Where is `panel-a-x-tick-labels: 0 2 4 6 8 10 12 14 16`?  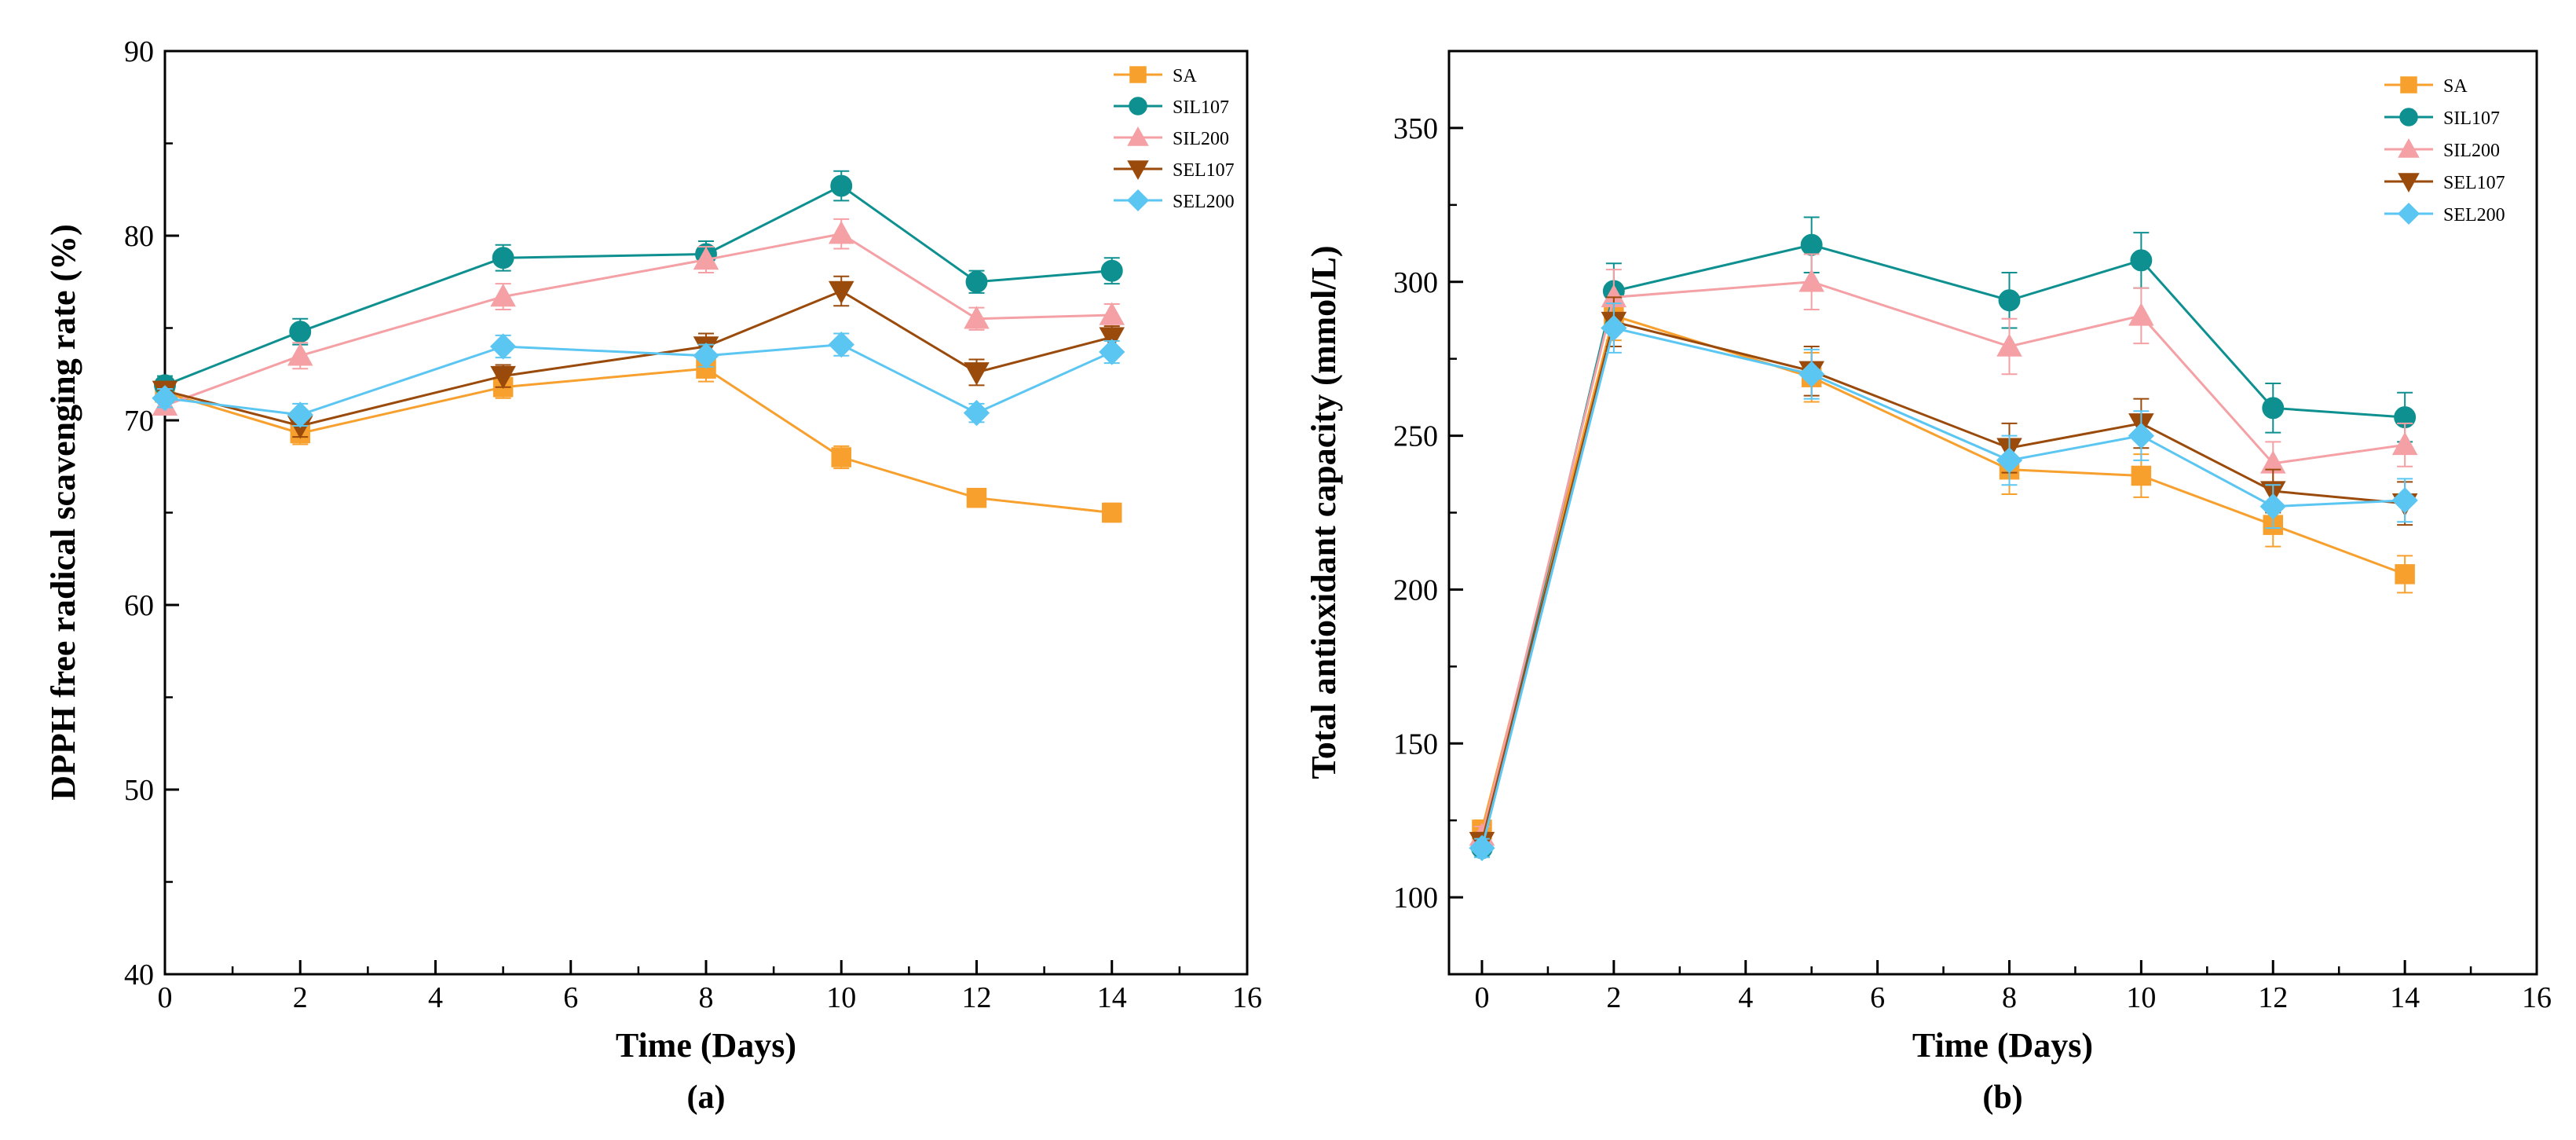 panel-a-x-tick-labels: 0 2 4 6 8 10 12 14 16 is located at coordinates (711, 997).